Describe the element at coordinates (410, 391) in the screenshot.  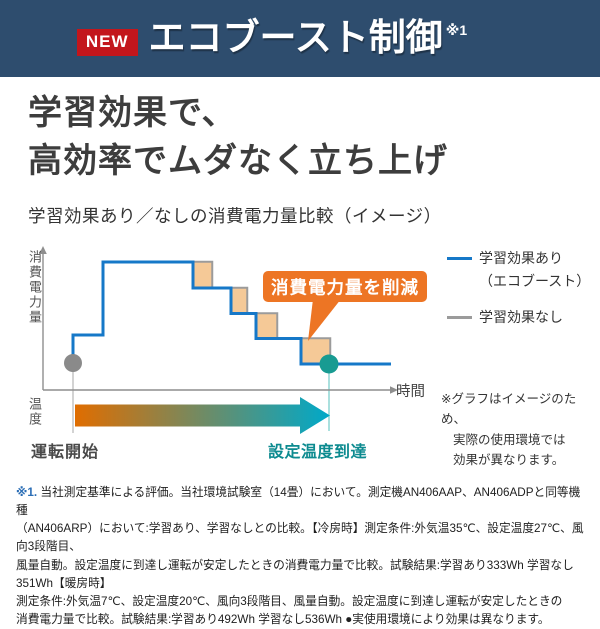
I see `time-axis-label: 時間` at that location.